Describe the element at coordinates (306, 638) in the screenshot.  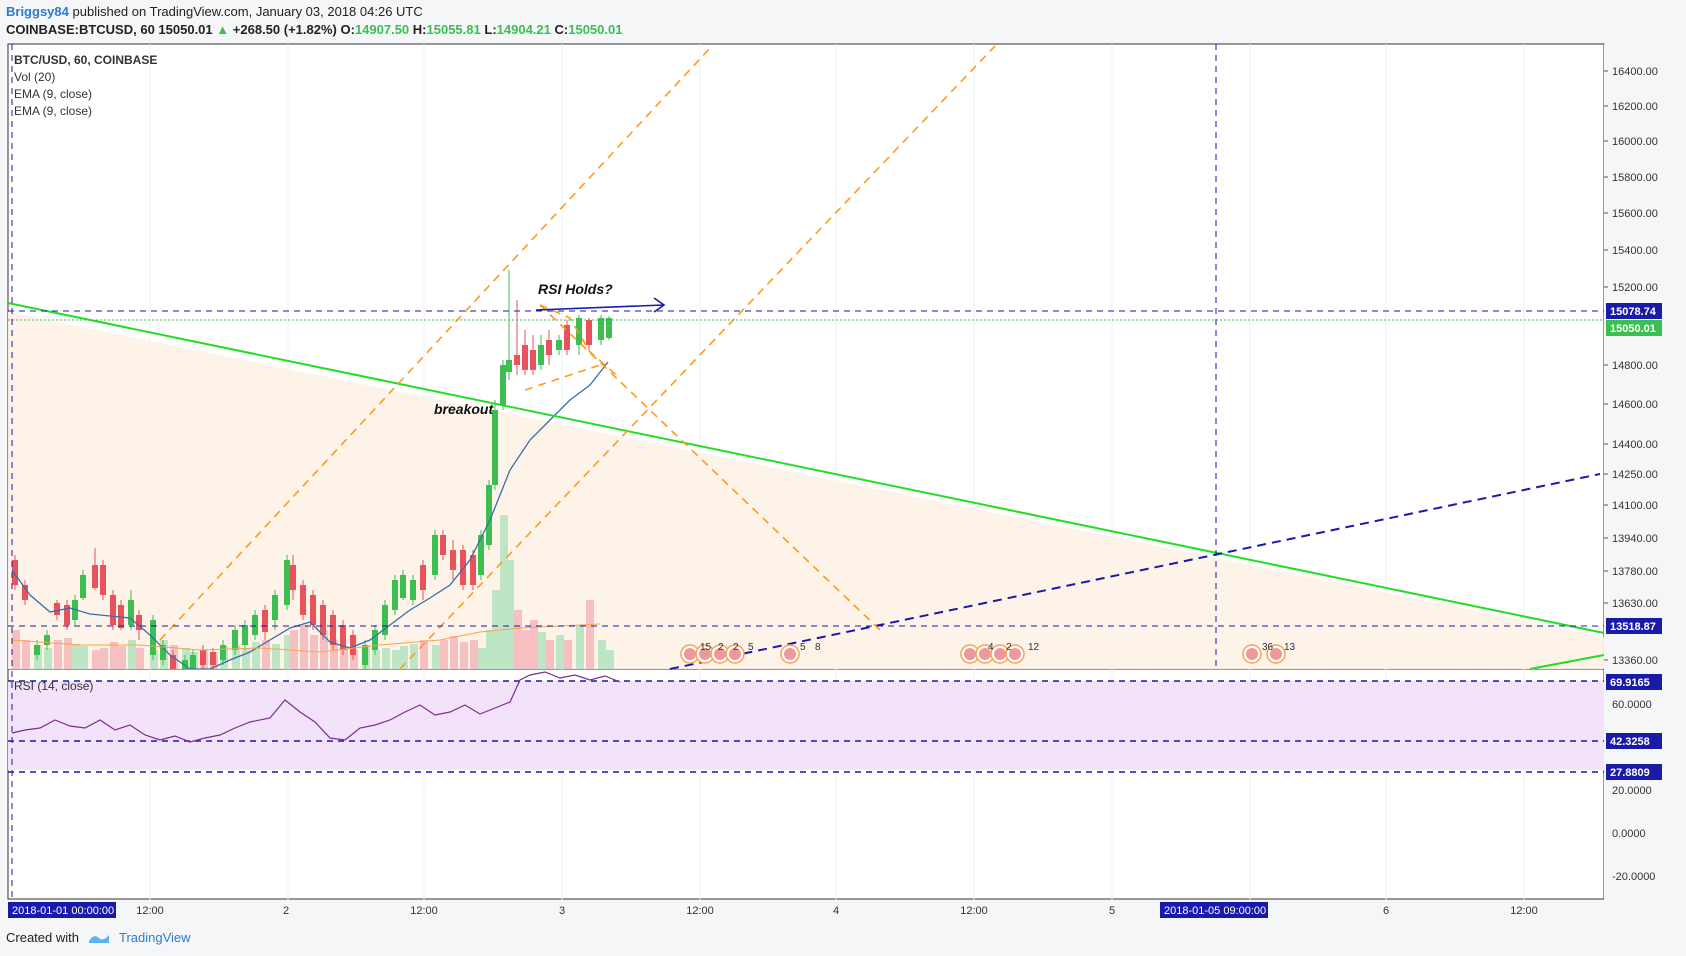
I see `ema2-line` at that location.